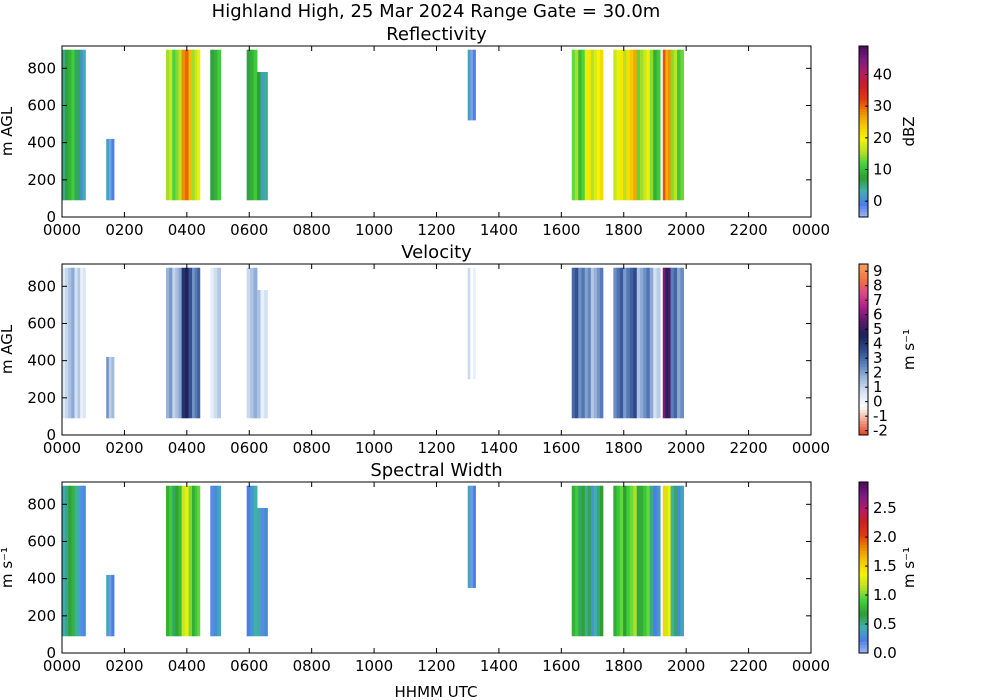  Describe the element at coordinates (878, 286) in the screenshot. I see `colorbar-tick-label: 8` at that location.